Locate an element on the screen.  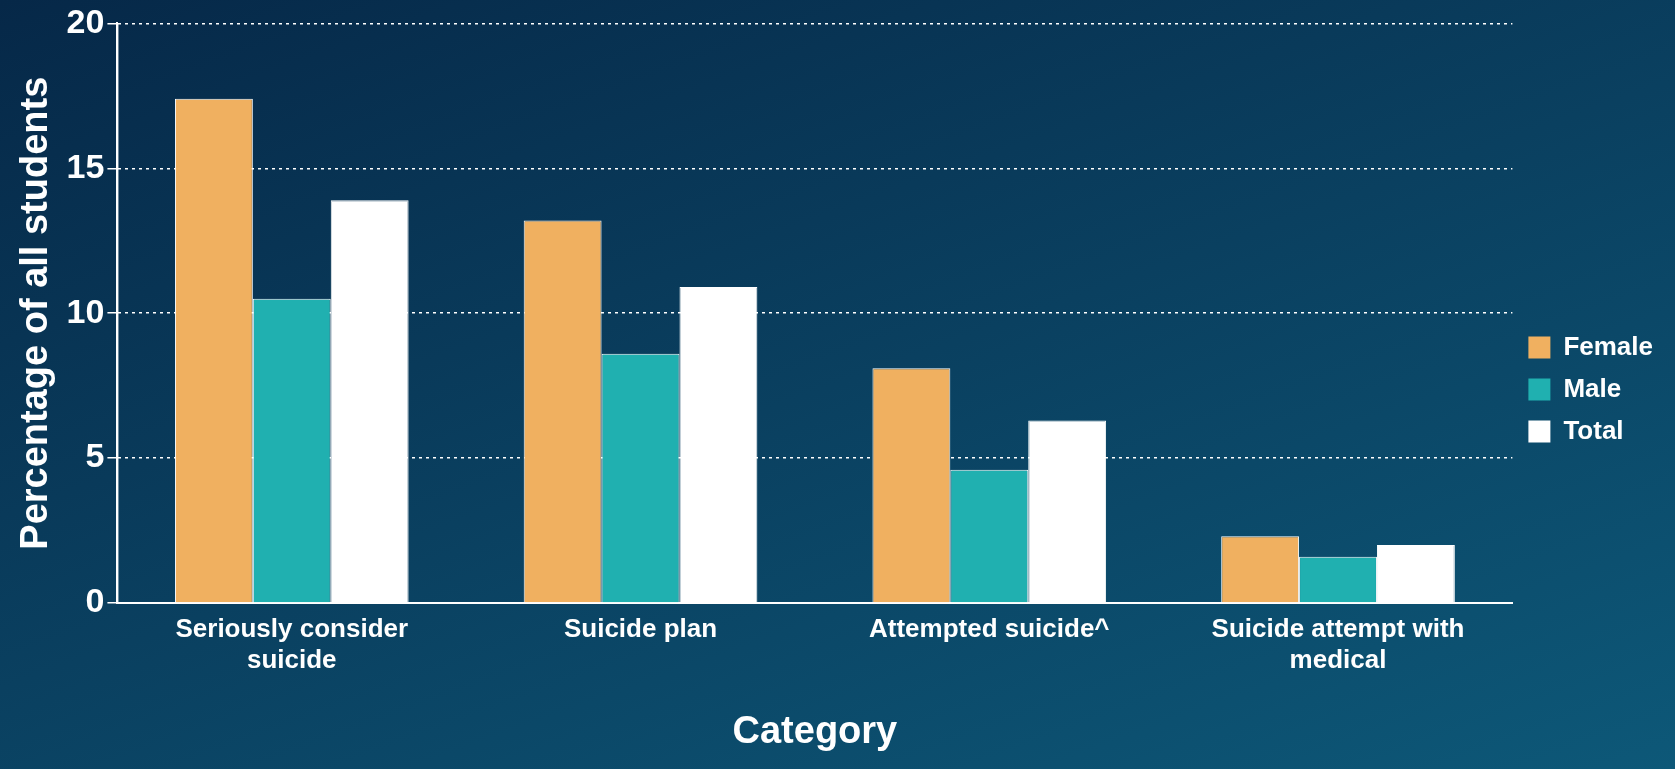
legend-label: Female is located at coordinates (1608, 345).